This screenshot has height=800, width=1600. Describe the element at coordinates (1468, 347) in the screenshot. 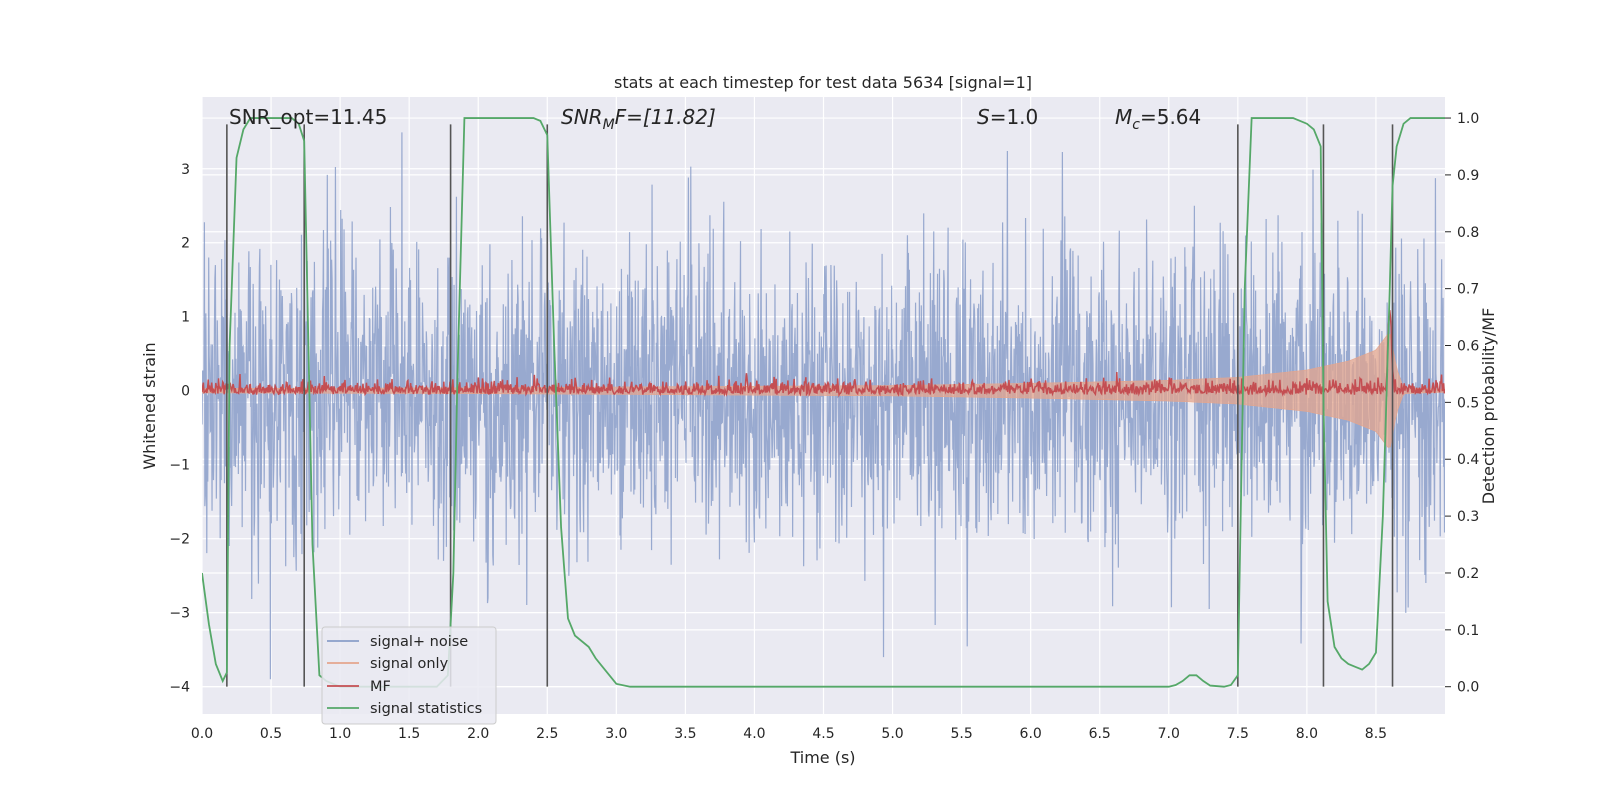

I see `right-tick-label: 0.6` at that location.